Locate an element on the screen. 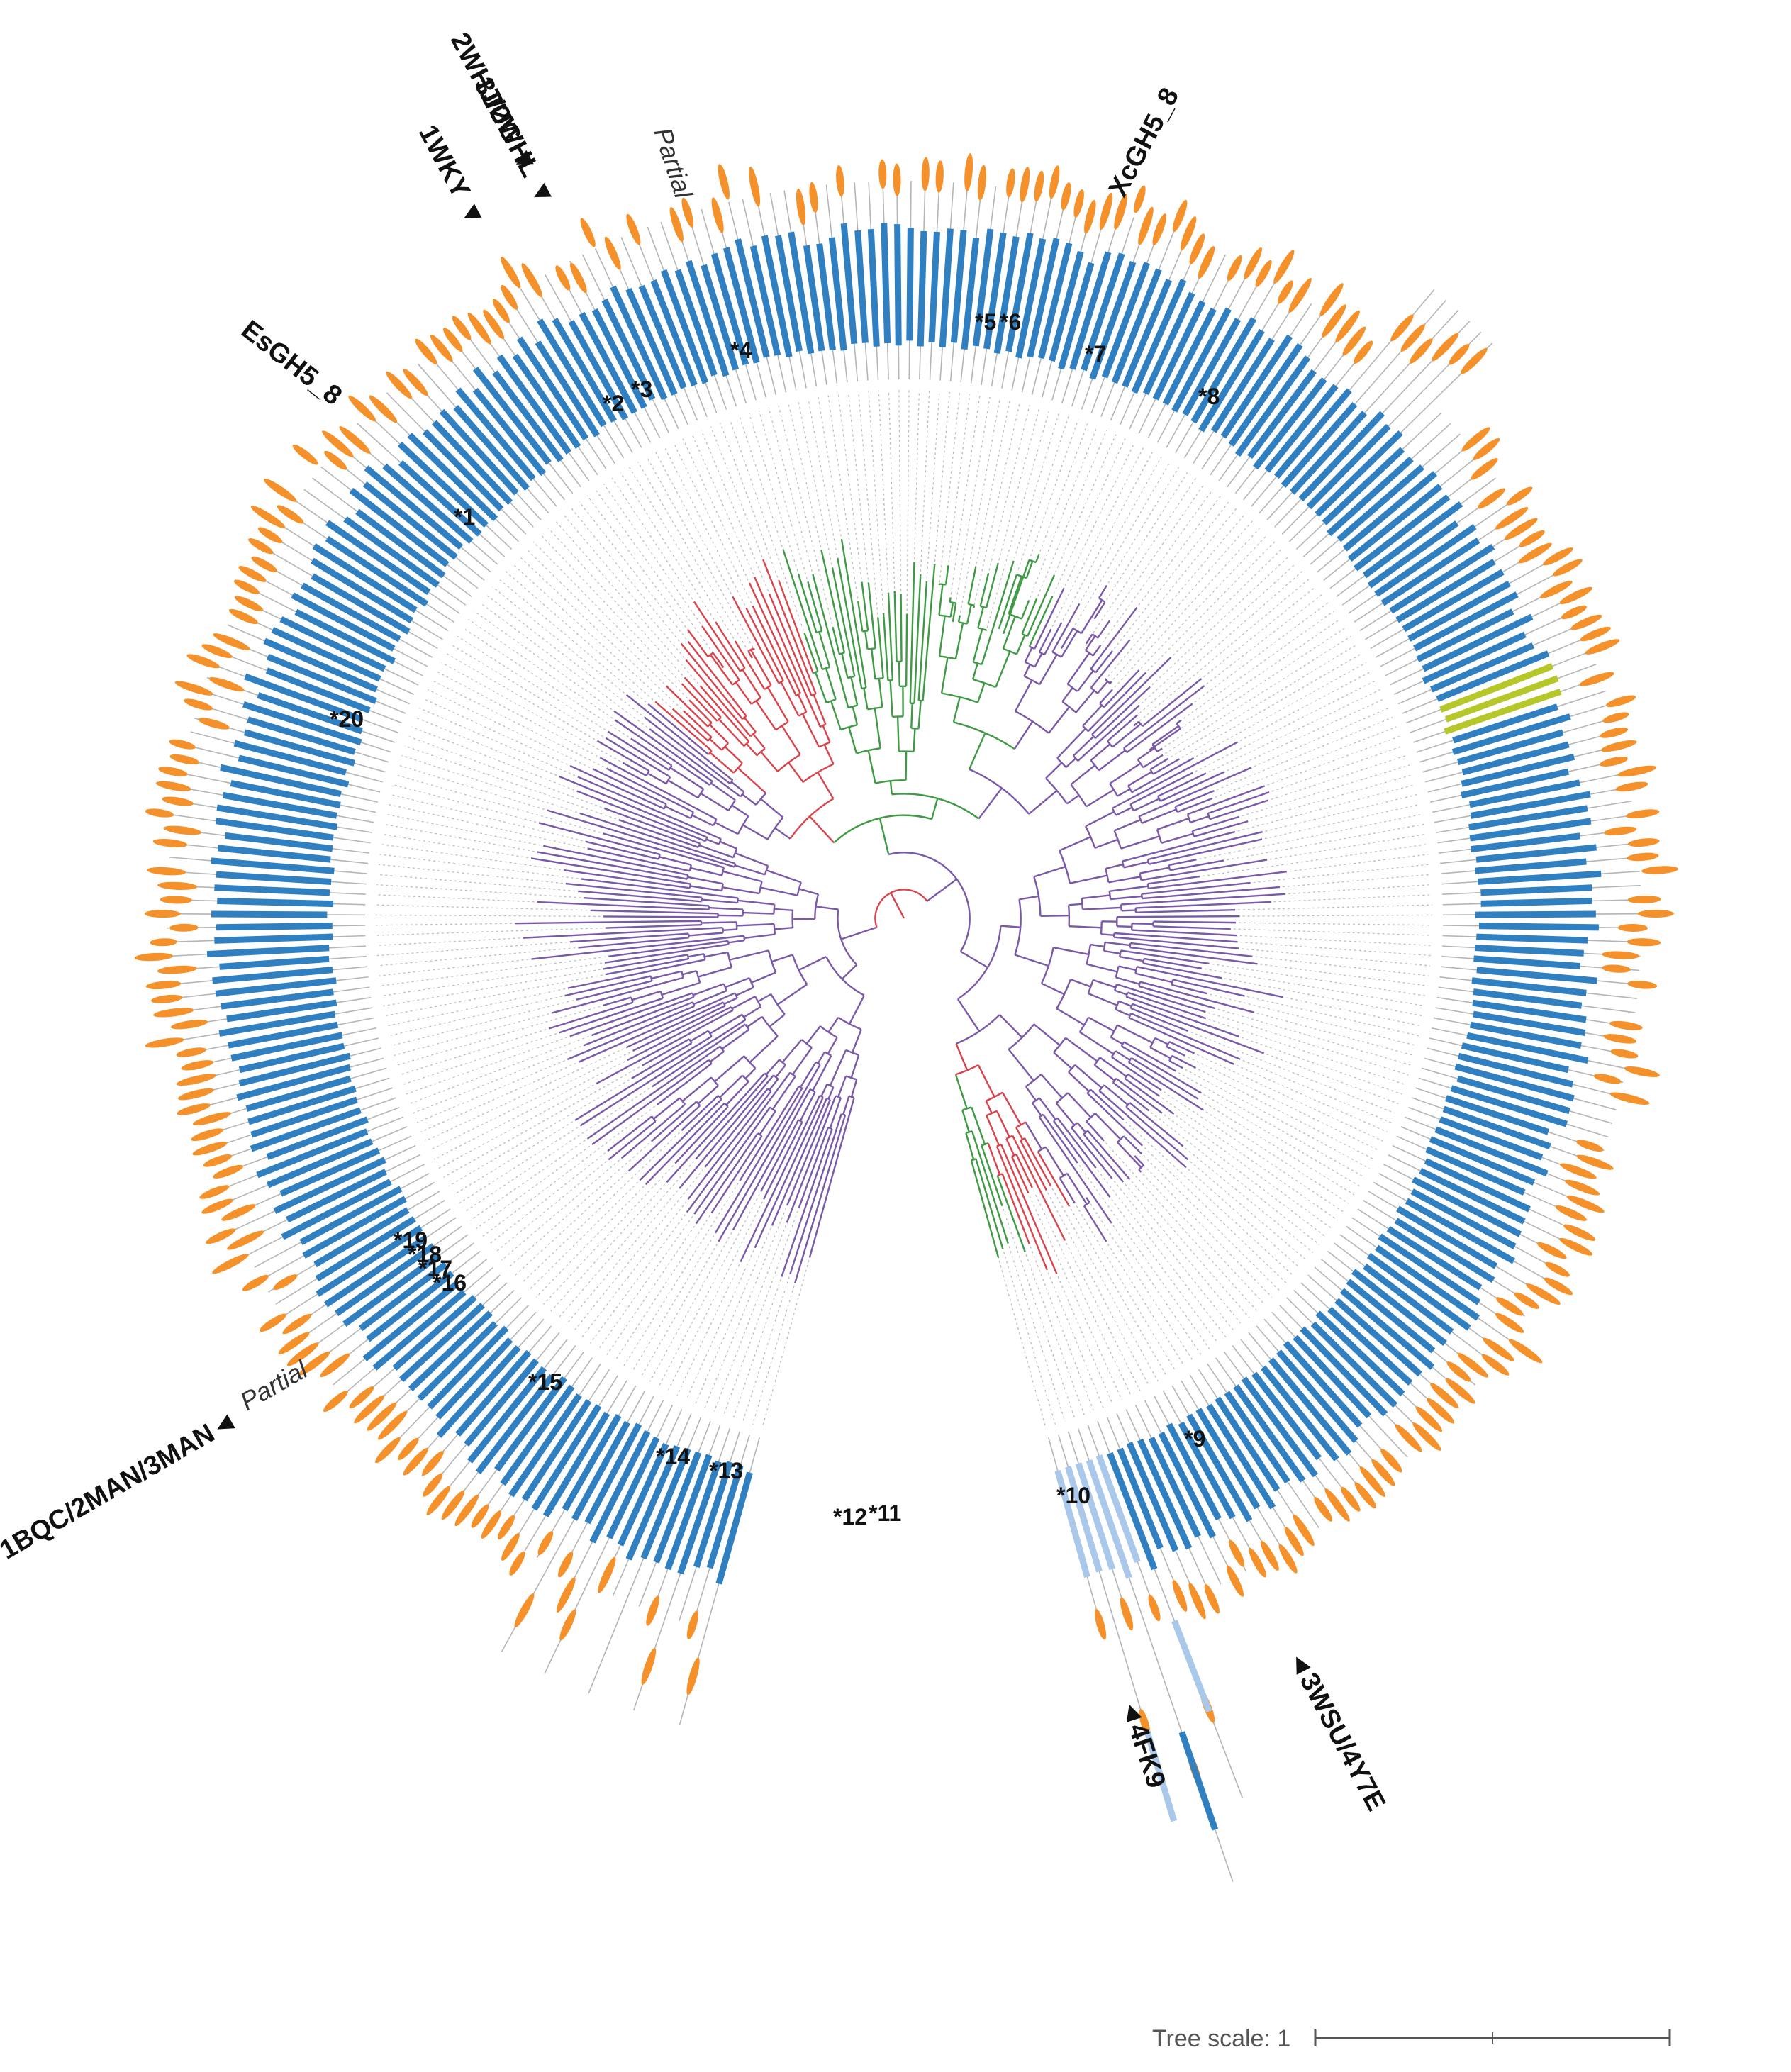  starred-sequence-1: *1 is located at coordinates (464, 517).